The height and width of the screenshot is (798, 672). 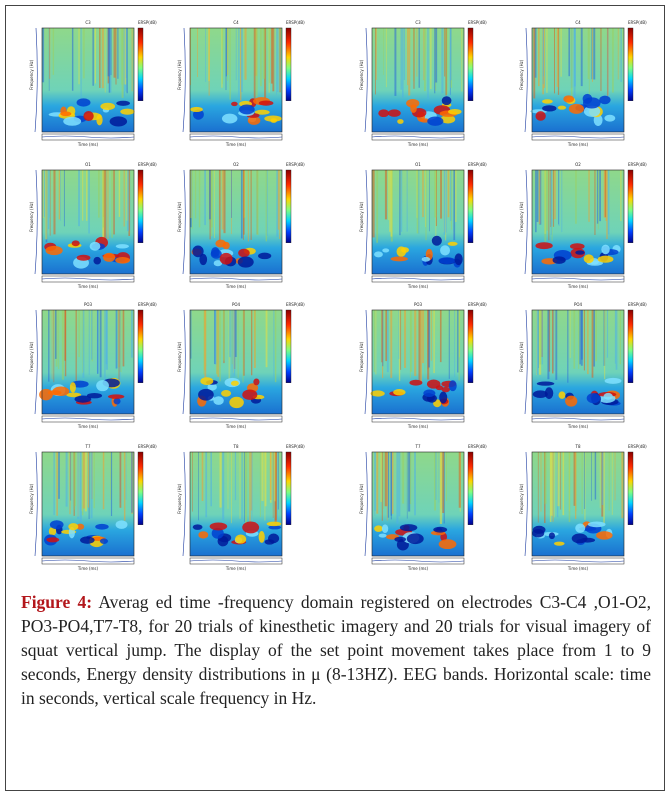 I want to click on spectrogram-panel: T8 ERSP(dB) Frequency (Hz) Time (ms), so click(x=583, y=507).